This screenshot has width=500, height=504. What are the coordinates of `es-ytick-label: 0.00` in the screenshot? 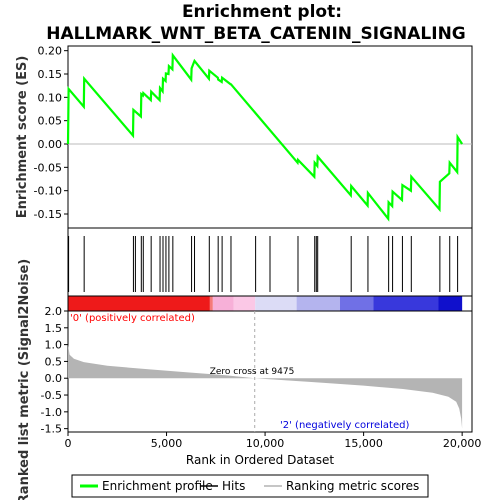 It's located at (50, 144).